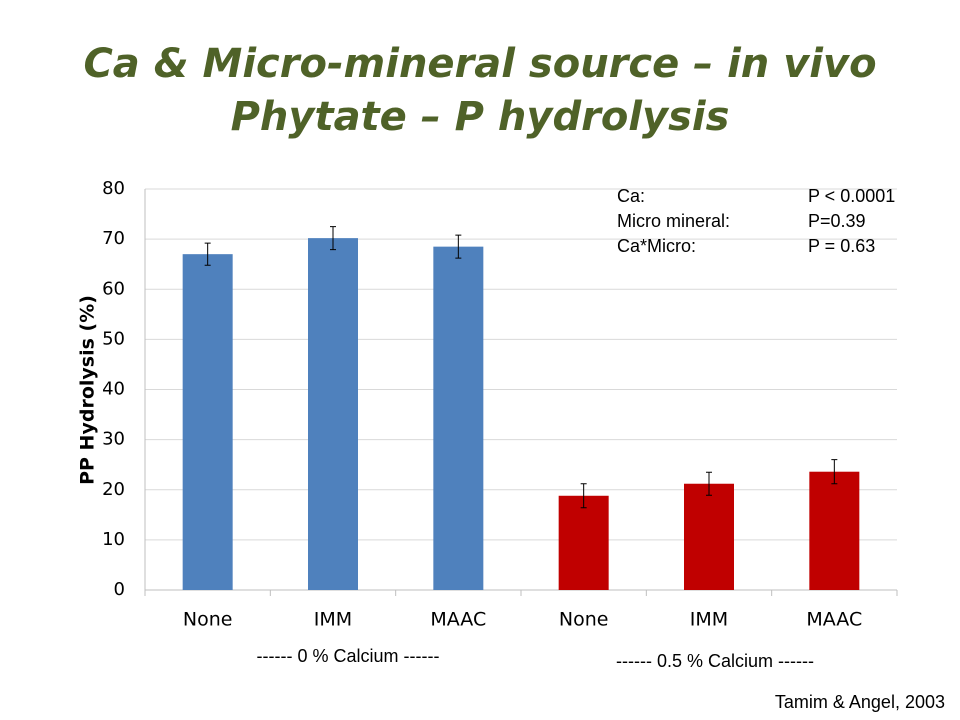 The height and width of the screenshot is (720, 960). I want to click on stat-label: Ca:, so click(631, 196).